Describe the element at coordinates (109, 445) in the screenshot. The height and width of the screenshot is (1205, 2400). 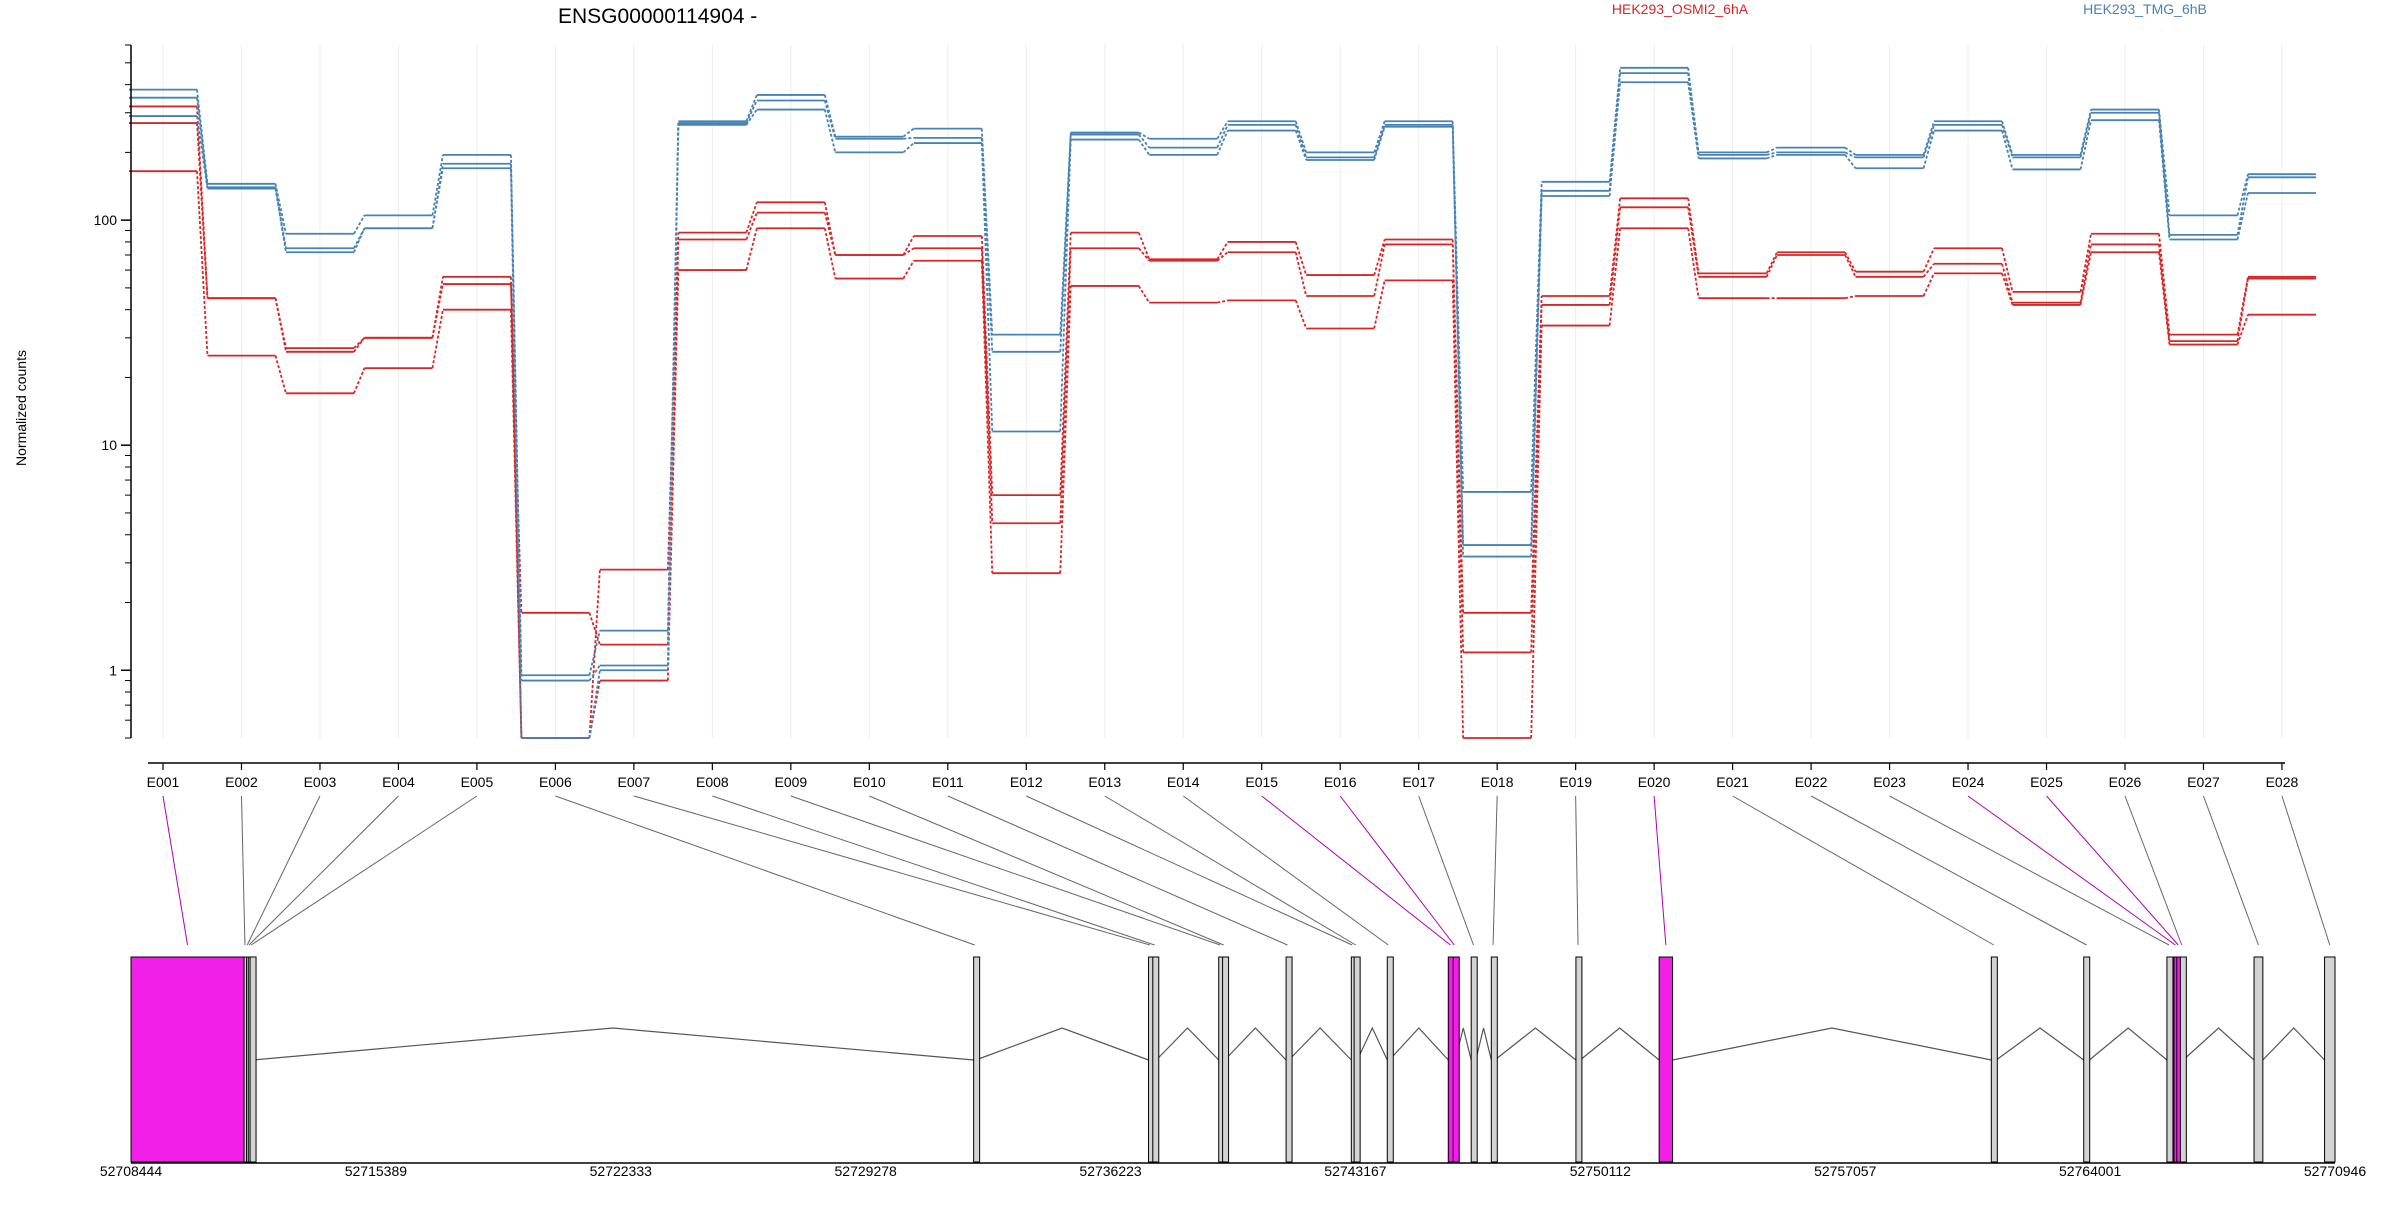
I see `y-tick-label: 10` at that location.